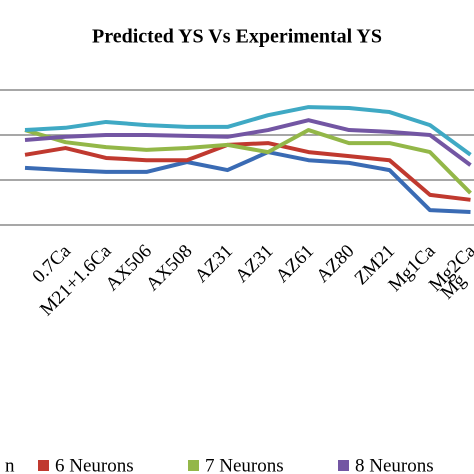 This screenshot has width=474, height=474. I want to click on legend-label: 7 Neurons, so click(244, 464).